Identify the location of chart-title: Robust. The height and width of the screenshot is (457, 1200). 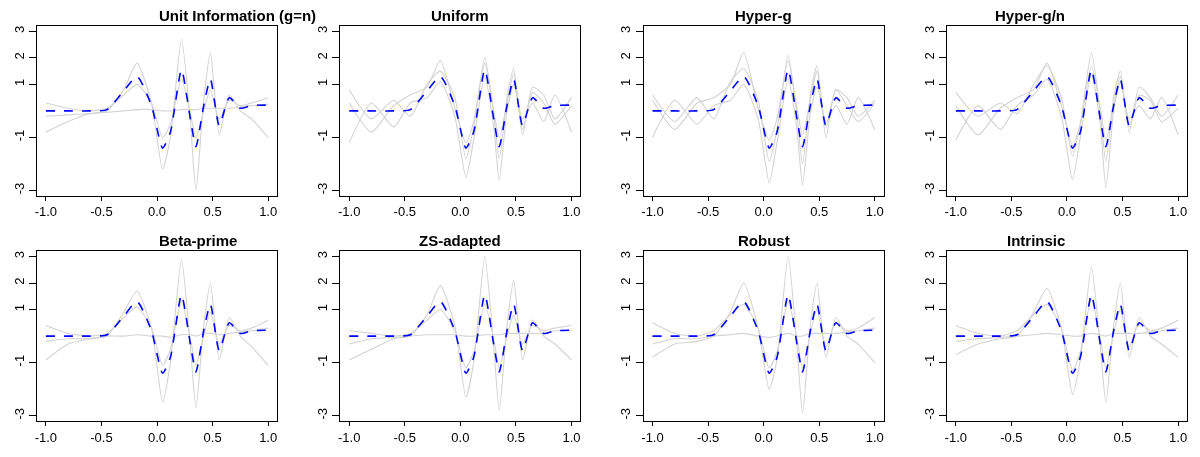
(764, 240).